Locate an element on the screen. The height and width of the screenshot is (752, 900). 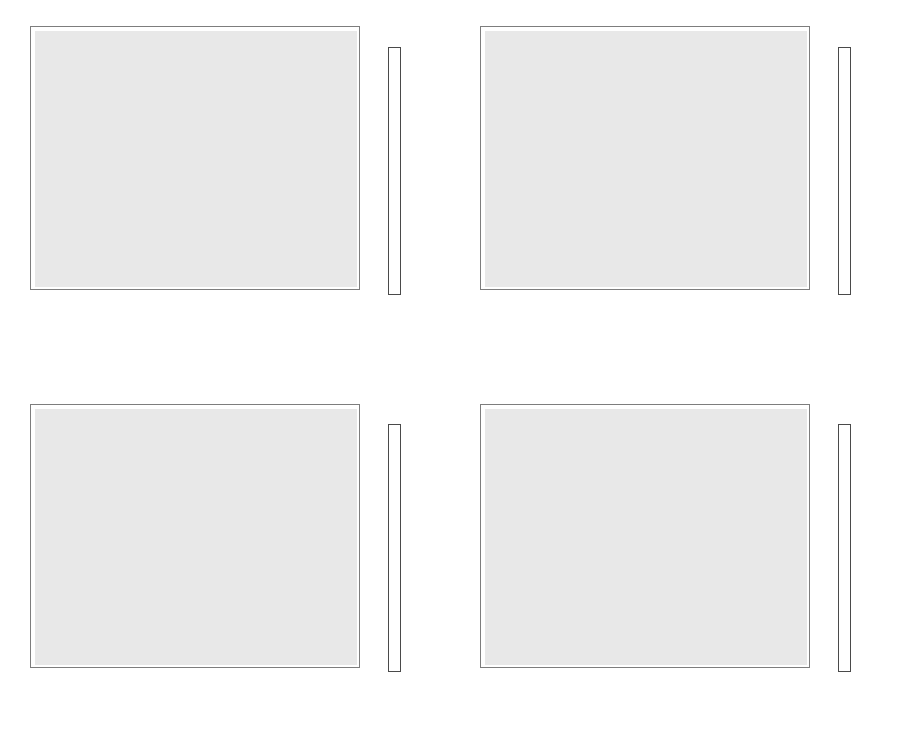
plot-frame-model1 is located at coordinates (195, 158).